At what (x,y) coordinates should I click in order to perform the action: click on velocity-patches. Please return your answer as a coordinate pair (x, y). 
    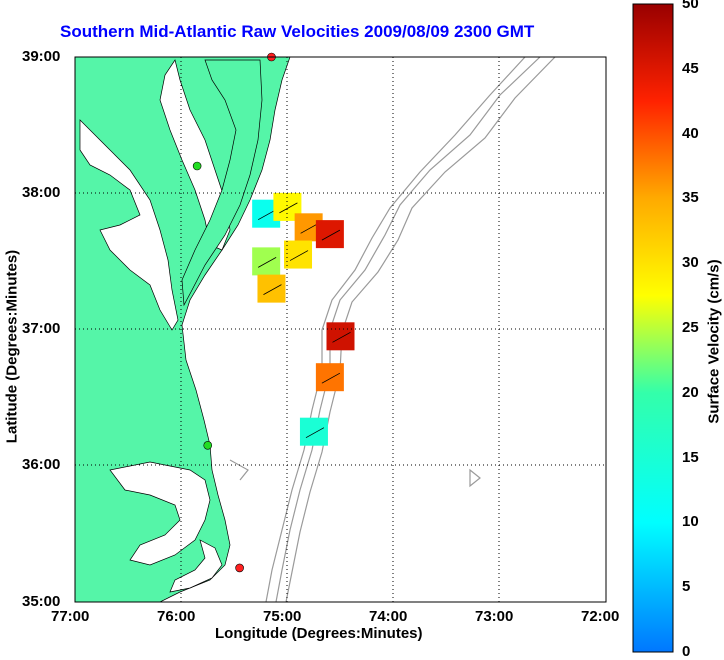
    Looking at the image, I should click on (303, 319).